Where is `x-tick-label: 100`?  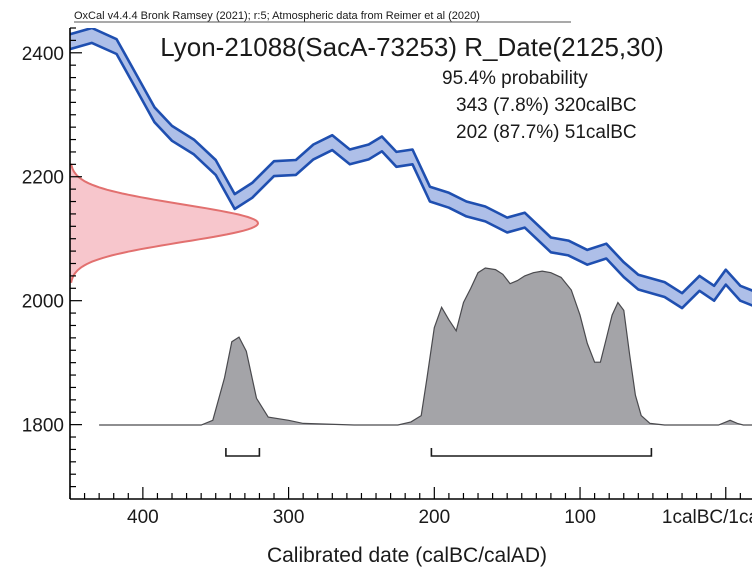
x-tick-label: 100 is located at coordinates (580, 517).